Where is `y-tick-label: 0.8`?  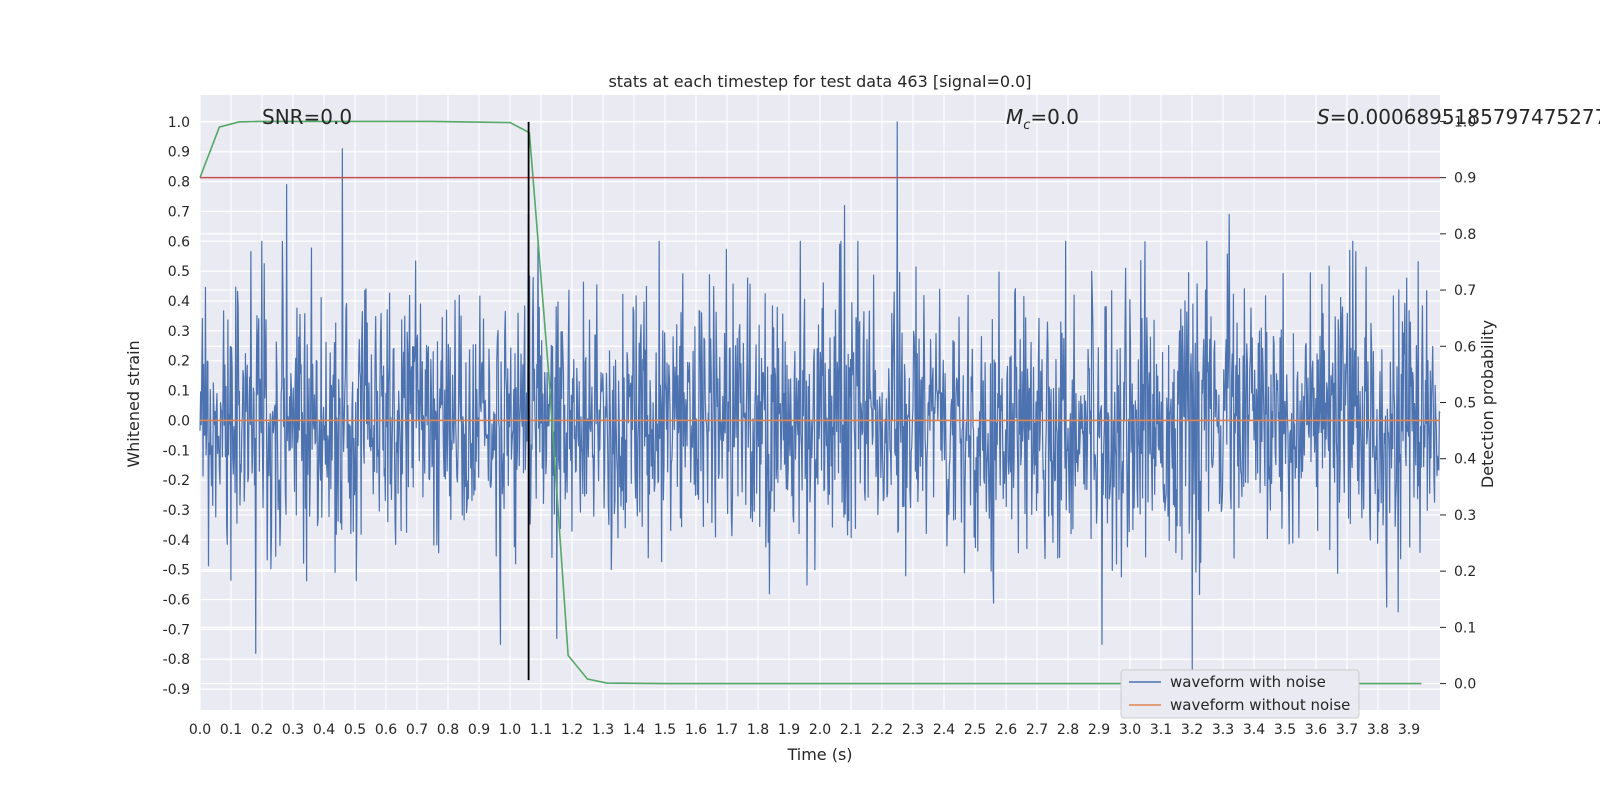 y-tick-label: 0.8 is located at coordinates (179, 183).